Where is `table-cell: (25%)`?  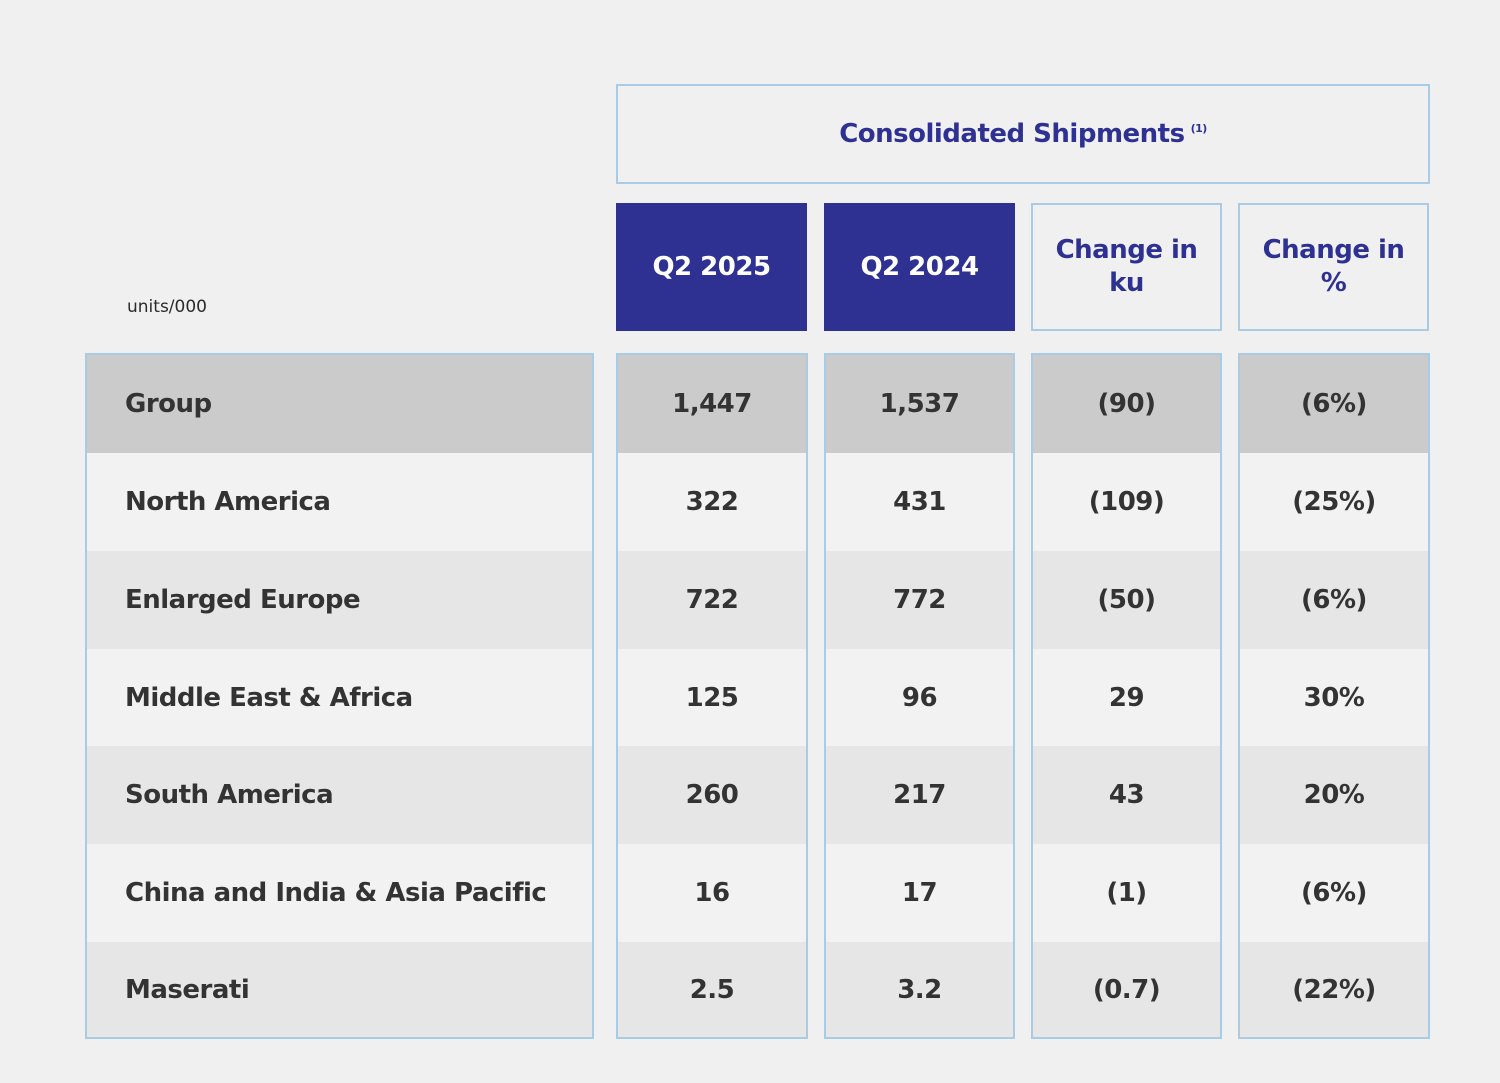 table-cell: (25%) is located at coordinates (1334, 502).